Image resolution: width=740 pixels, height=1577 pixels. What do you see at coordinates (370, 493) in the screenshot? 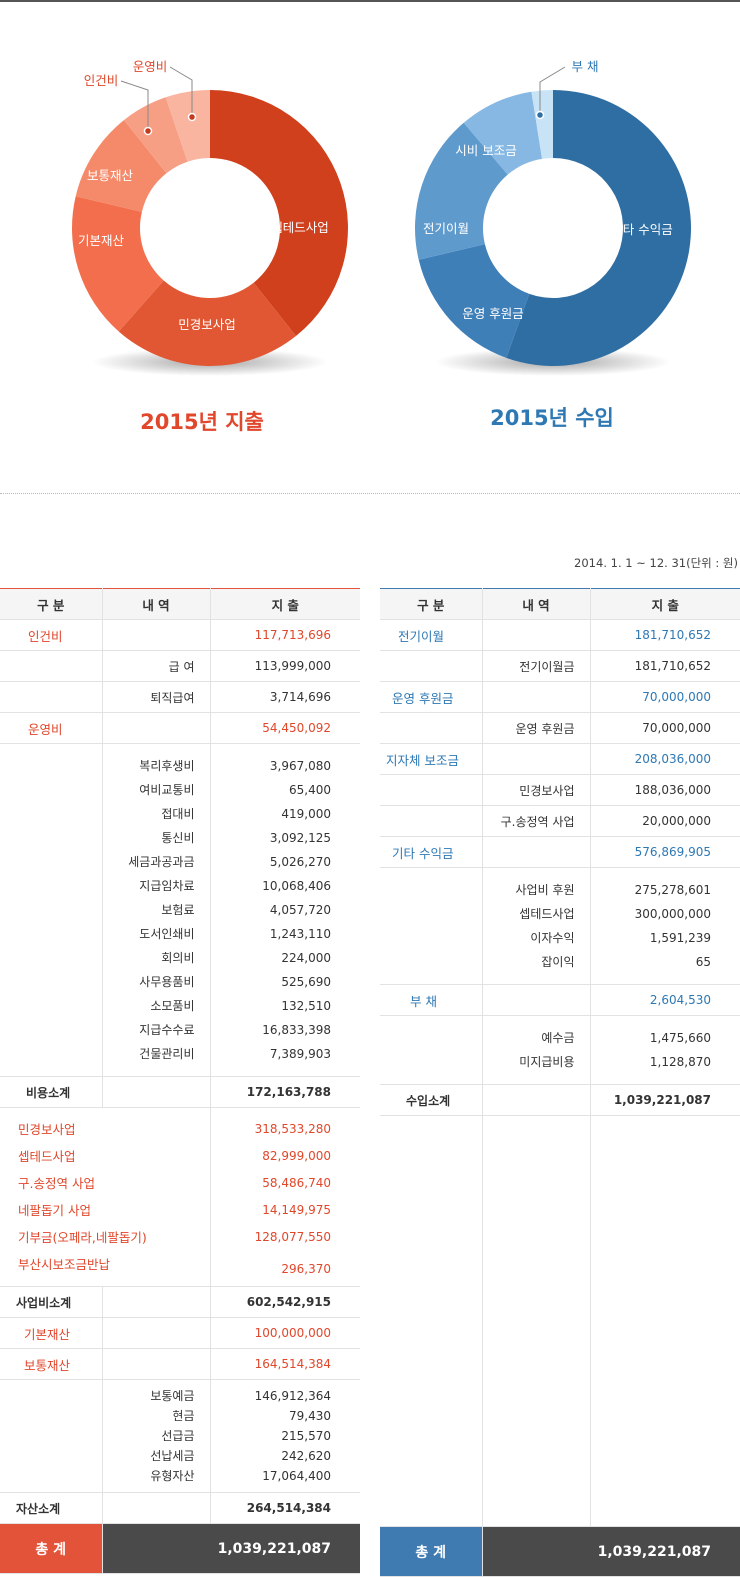
I see `section-divider` at bounding box center [370, 493].